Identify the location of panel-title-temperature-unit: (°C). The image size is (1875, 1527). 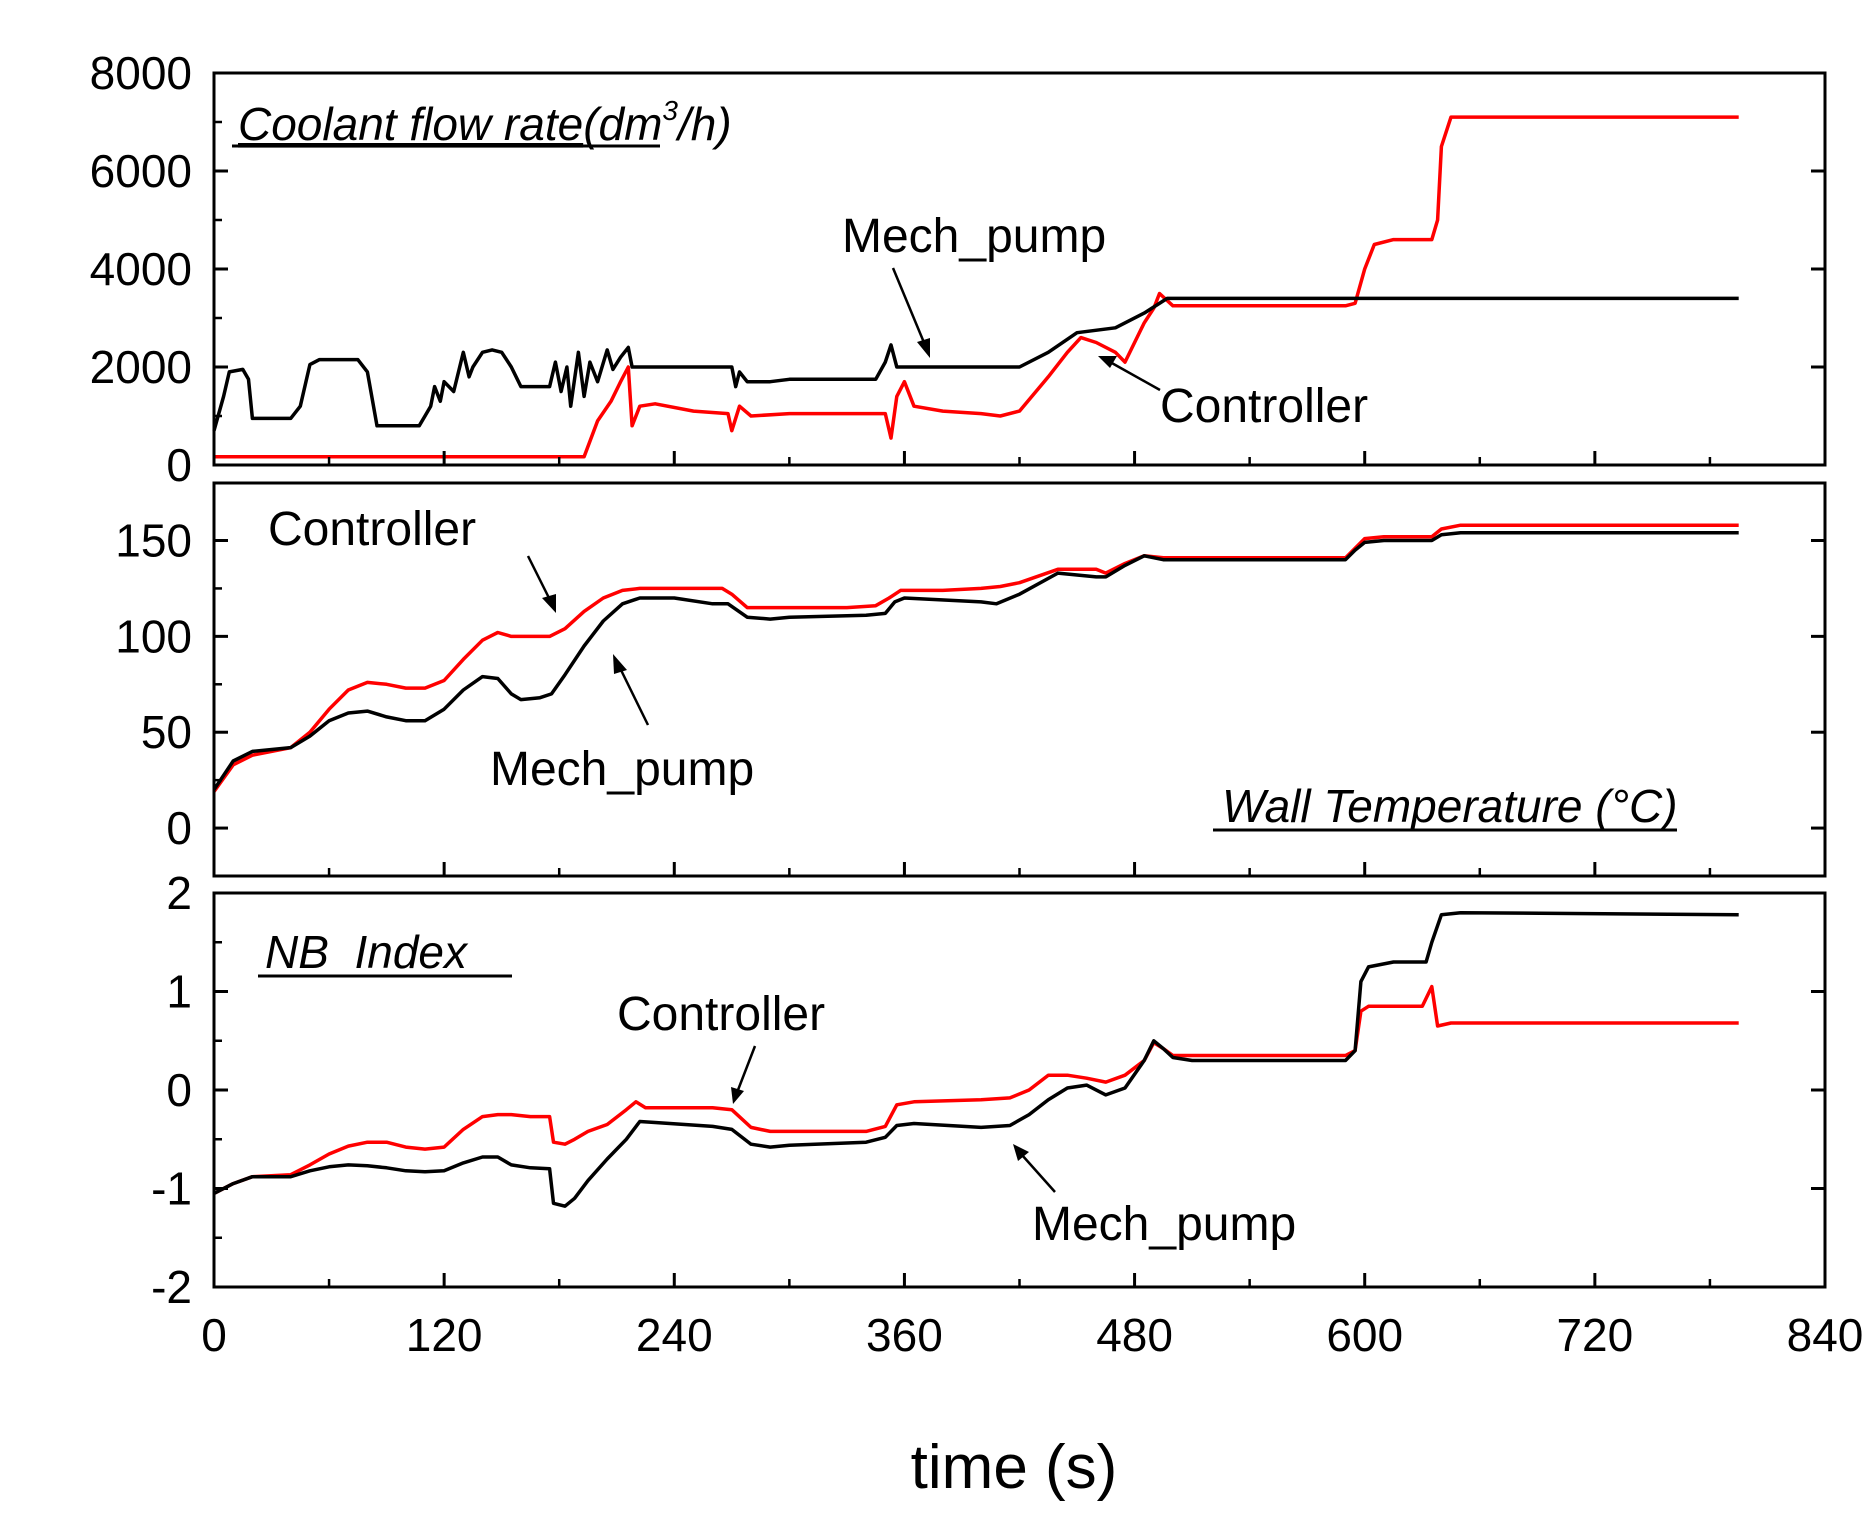
(1636, 806).